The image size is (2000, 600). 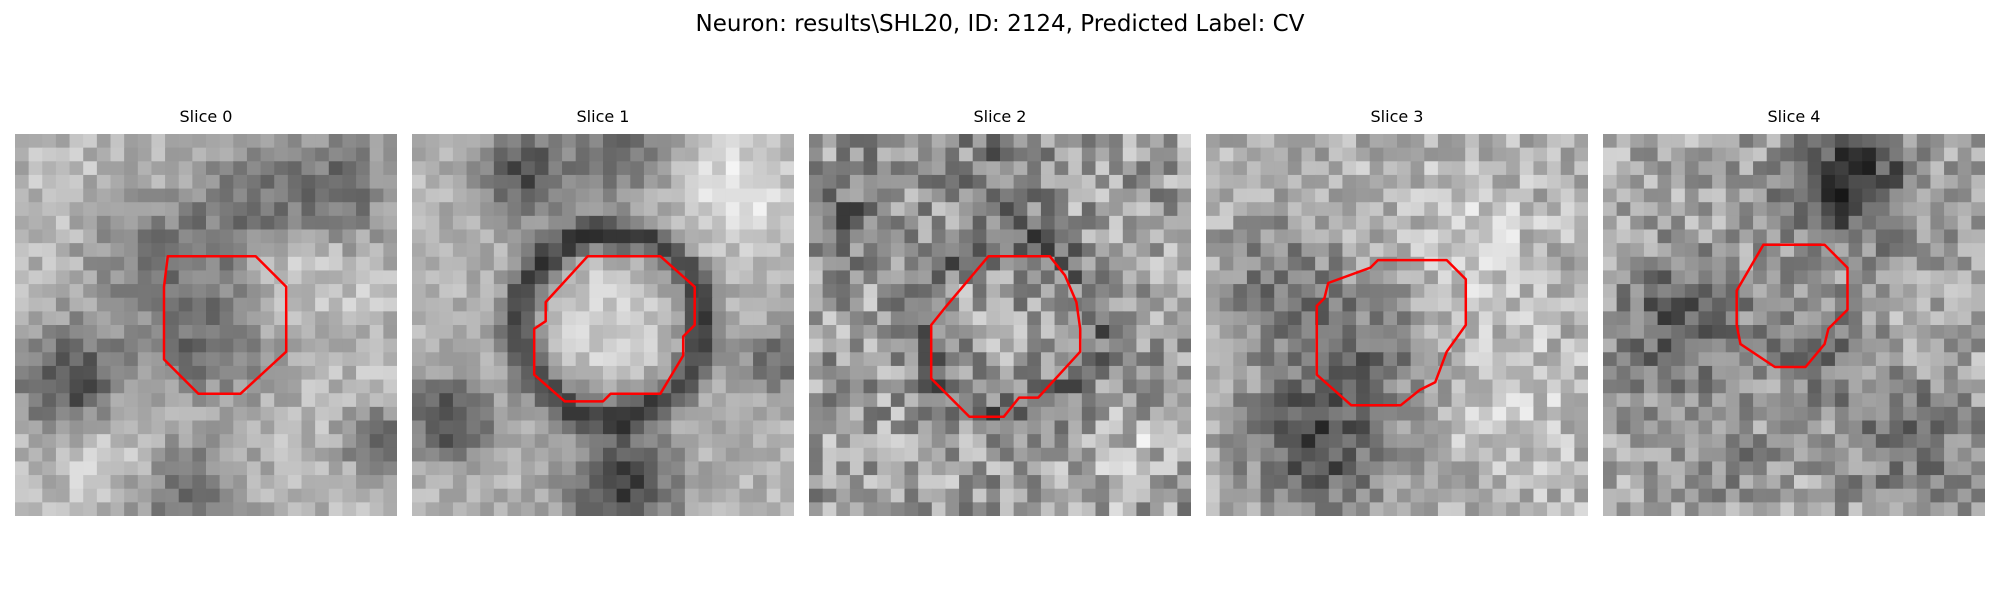 What do you see at coordinates (1397, 116) in the screenshot?
I see `slice-title: Slice 3` at bounding box center [1397, 116].